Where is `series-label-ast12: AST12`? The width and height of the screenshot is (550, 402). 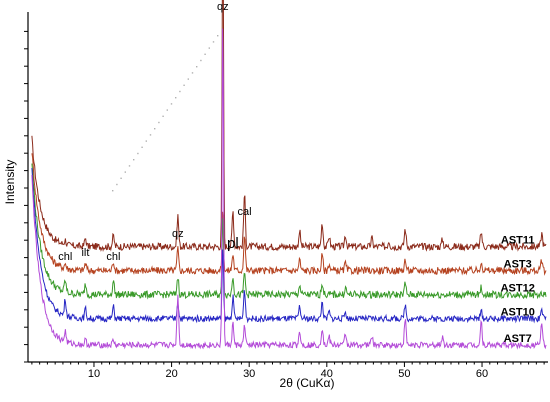
series-label-ast12: AST12 is located at coordinates (518, 289).